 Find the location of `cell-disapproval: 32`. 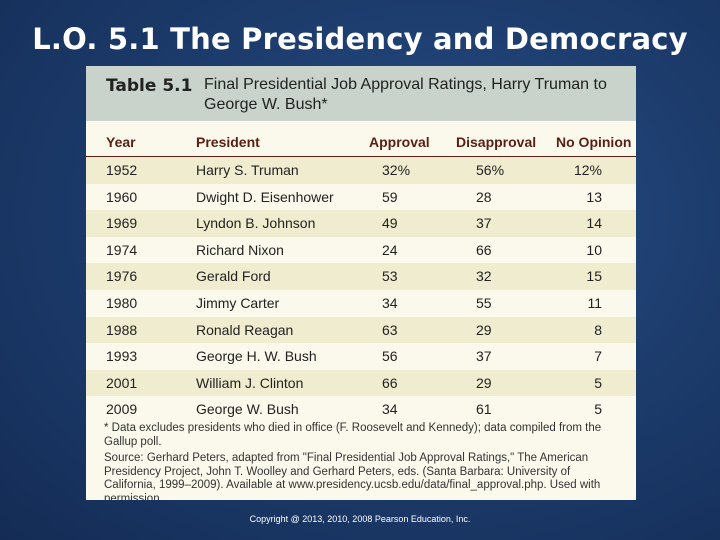

cell-disapproval: 32 is located at coordinates (484, 276).